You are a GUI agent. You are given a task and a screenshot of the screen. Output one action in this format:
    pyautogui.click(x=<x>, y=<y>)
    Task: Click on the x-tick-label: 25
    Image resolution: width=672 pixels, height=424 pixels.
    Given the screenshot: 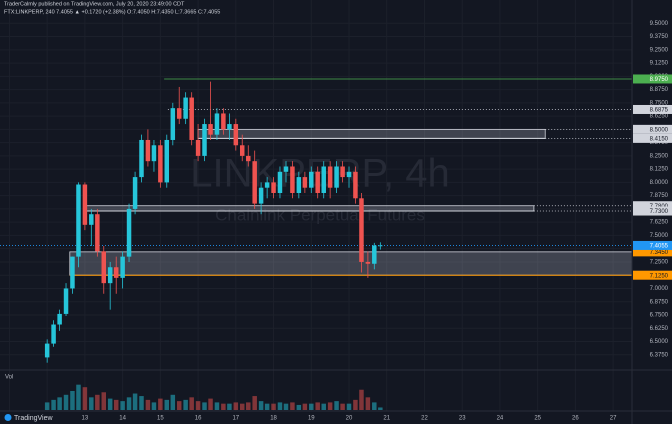 What is the action you would take?
    pyautogui.click(x=537, y=419)
    